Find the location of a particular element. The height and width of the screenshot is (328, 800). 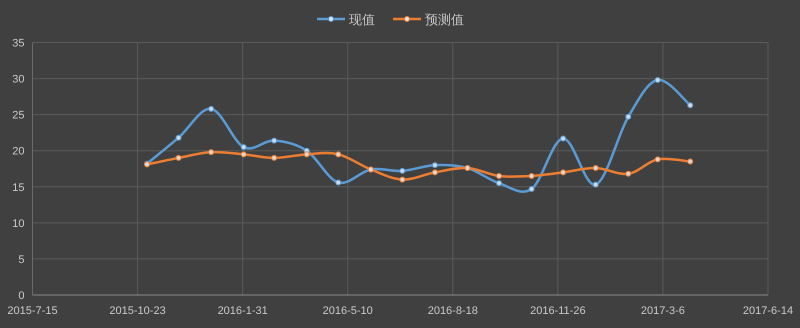

x-tick-label: 2016-1-31 is located at coordinates (243, 311).